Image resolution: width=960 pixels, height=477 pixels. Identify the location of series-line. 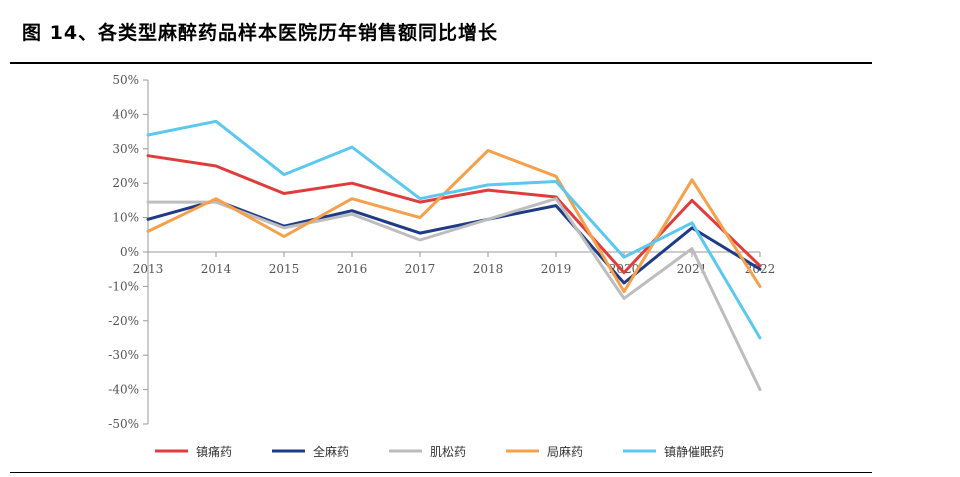
(454, 241).